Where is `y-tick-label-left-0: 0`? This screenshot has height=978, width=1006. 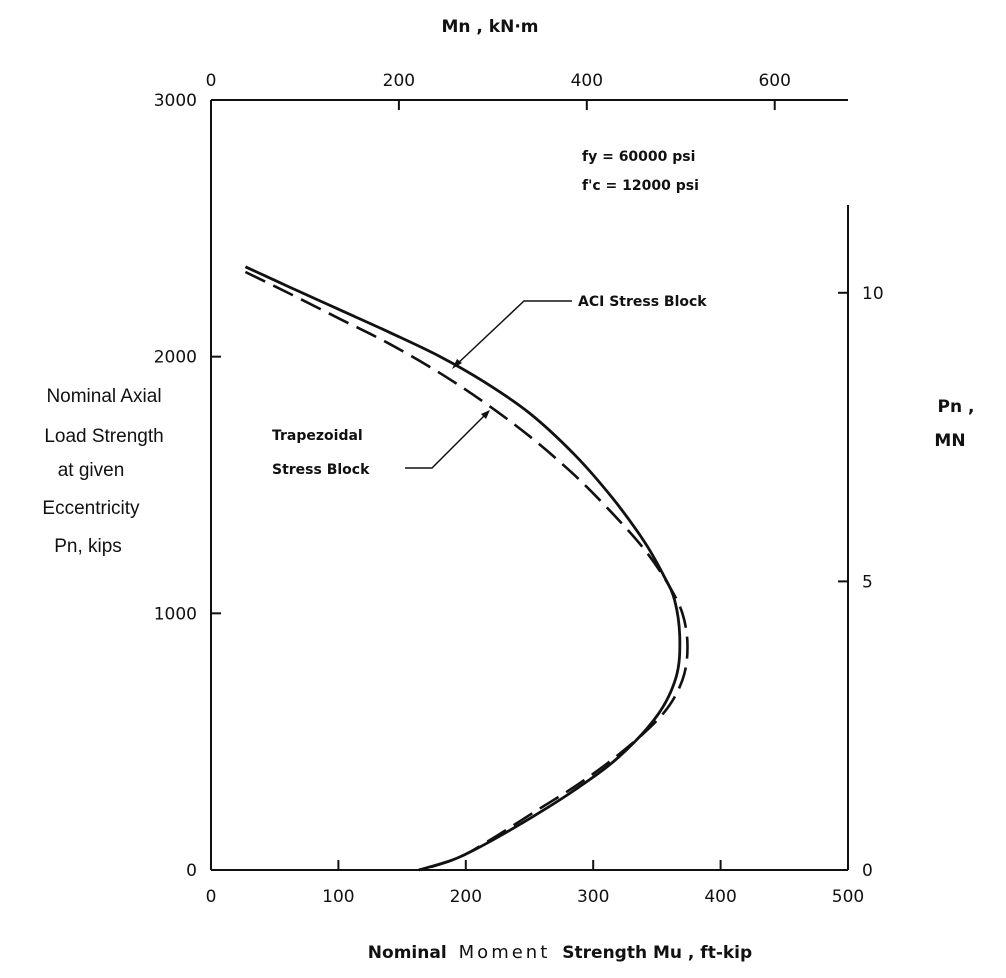
y-tick-label-left-0: 0 is located at coordinates (191, 871).